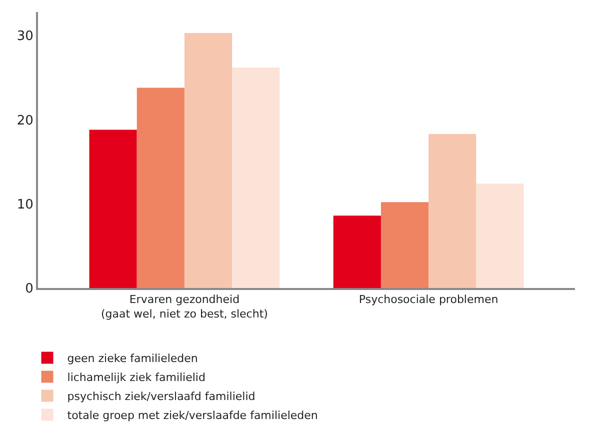 This screenshot has height=441, width=590. Describe the element at coordinates (25, 36) in the screenshot. I see `y-tick-label: 30` at that location.